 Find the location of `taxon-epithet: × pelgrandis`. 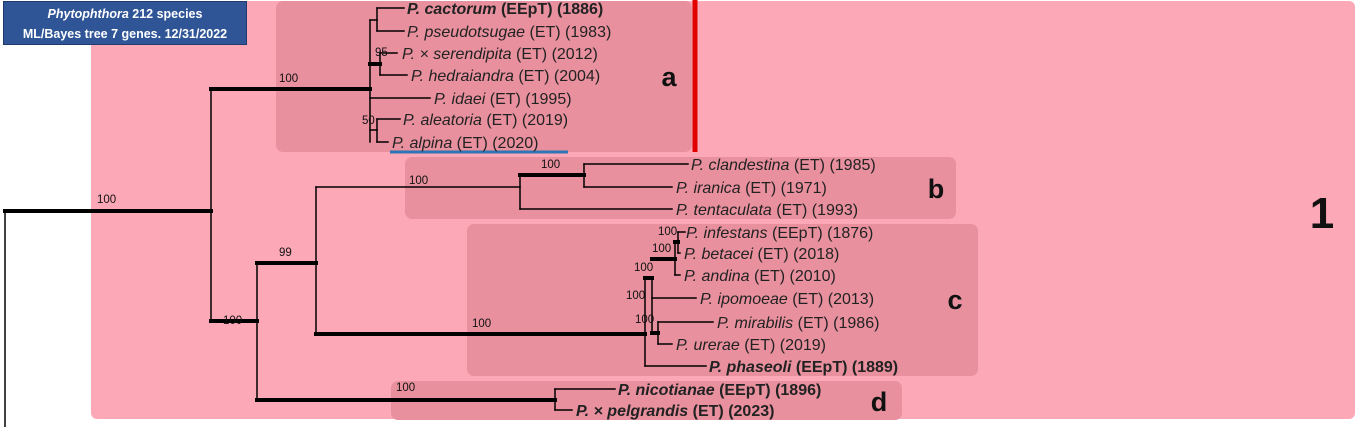

taxon-epithet: × pelgrandis is located at coordinates (638, 411).